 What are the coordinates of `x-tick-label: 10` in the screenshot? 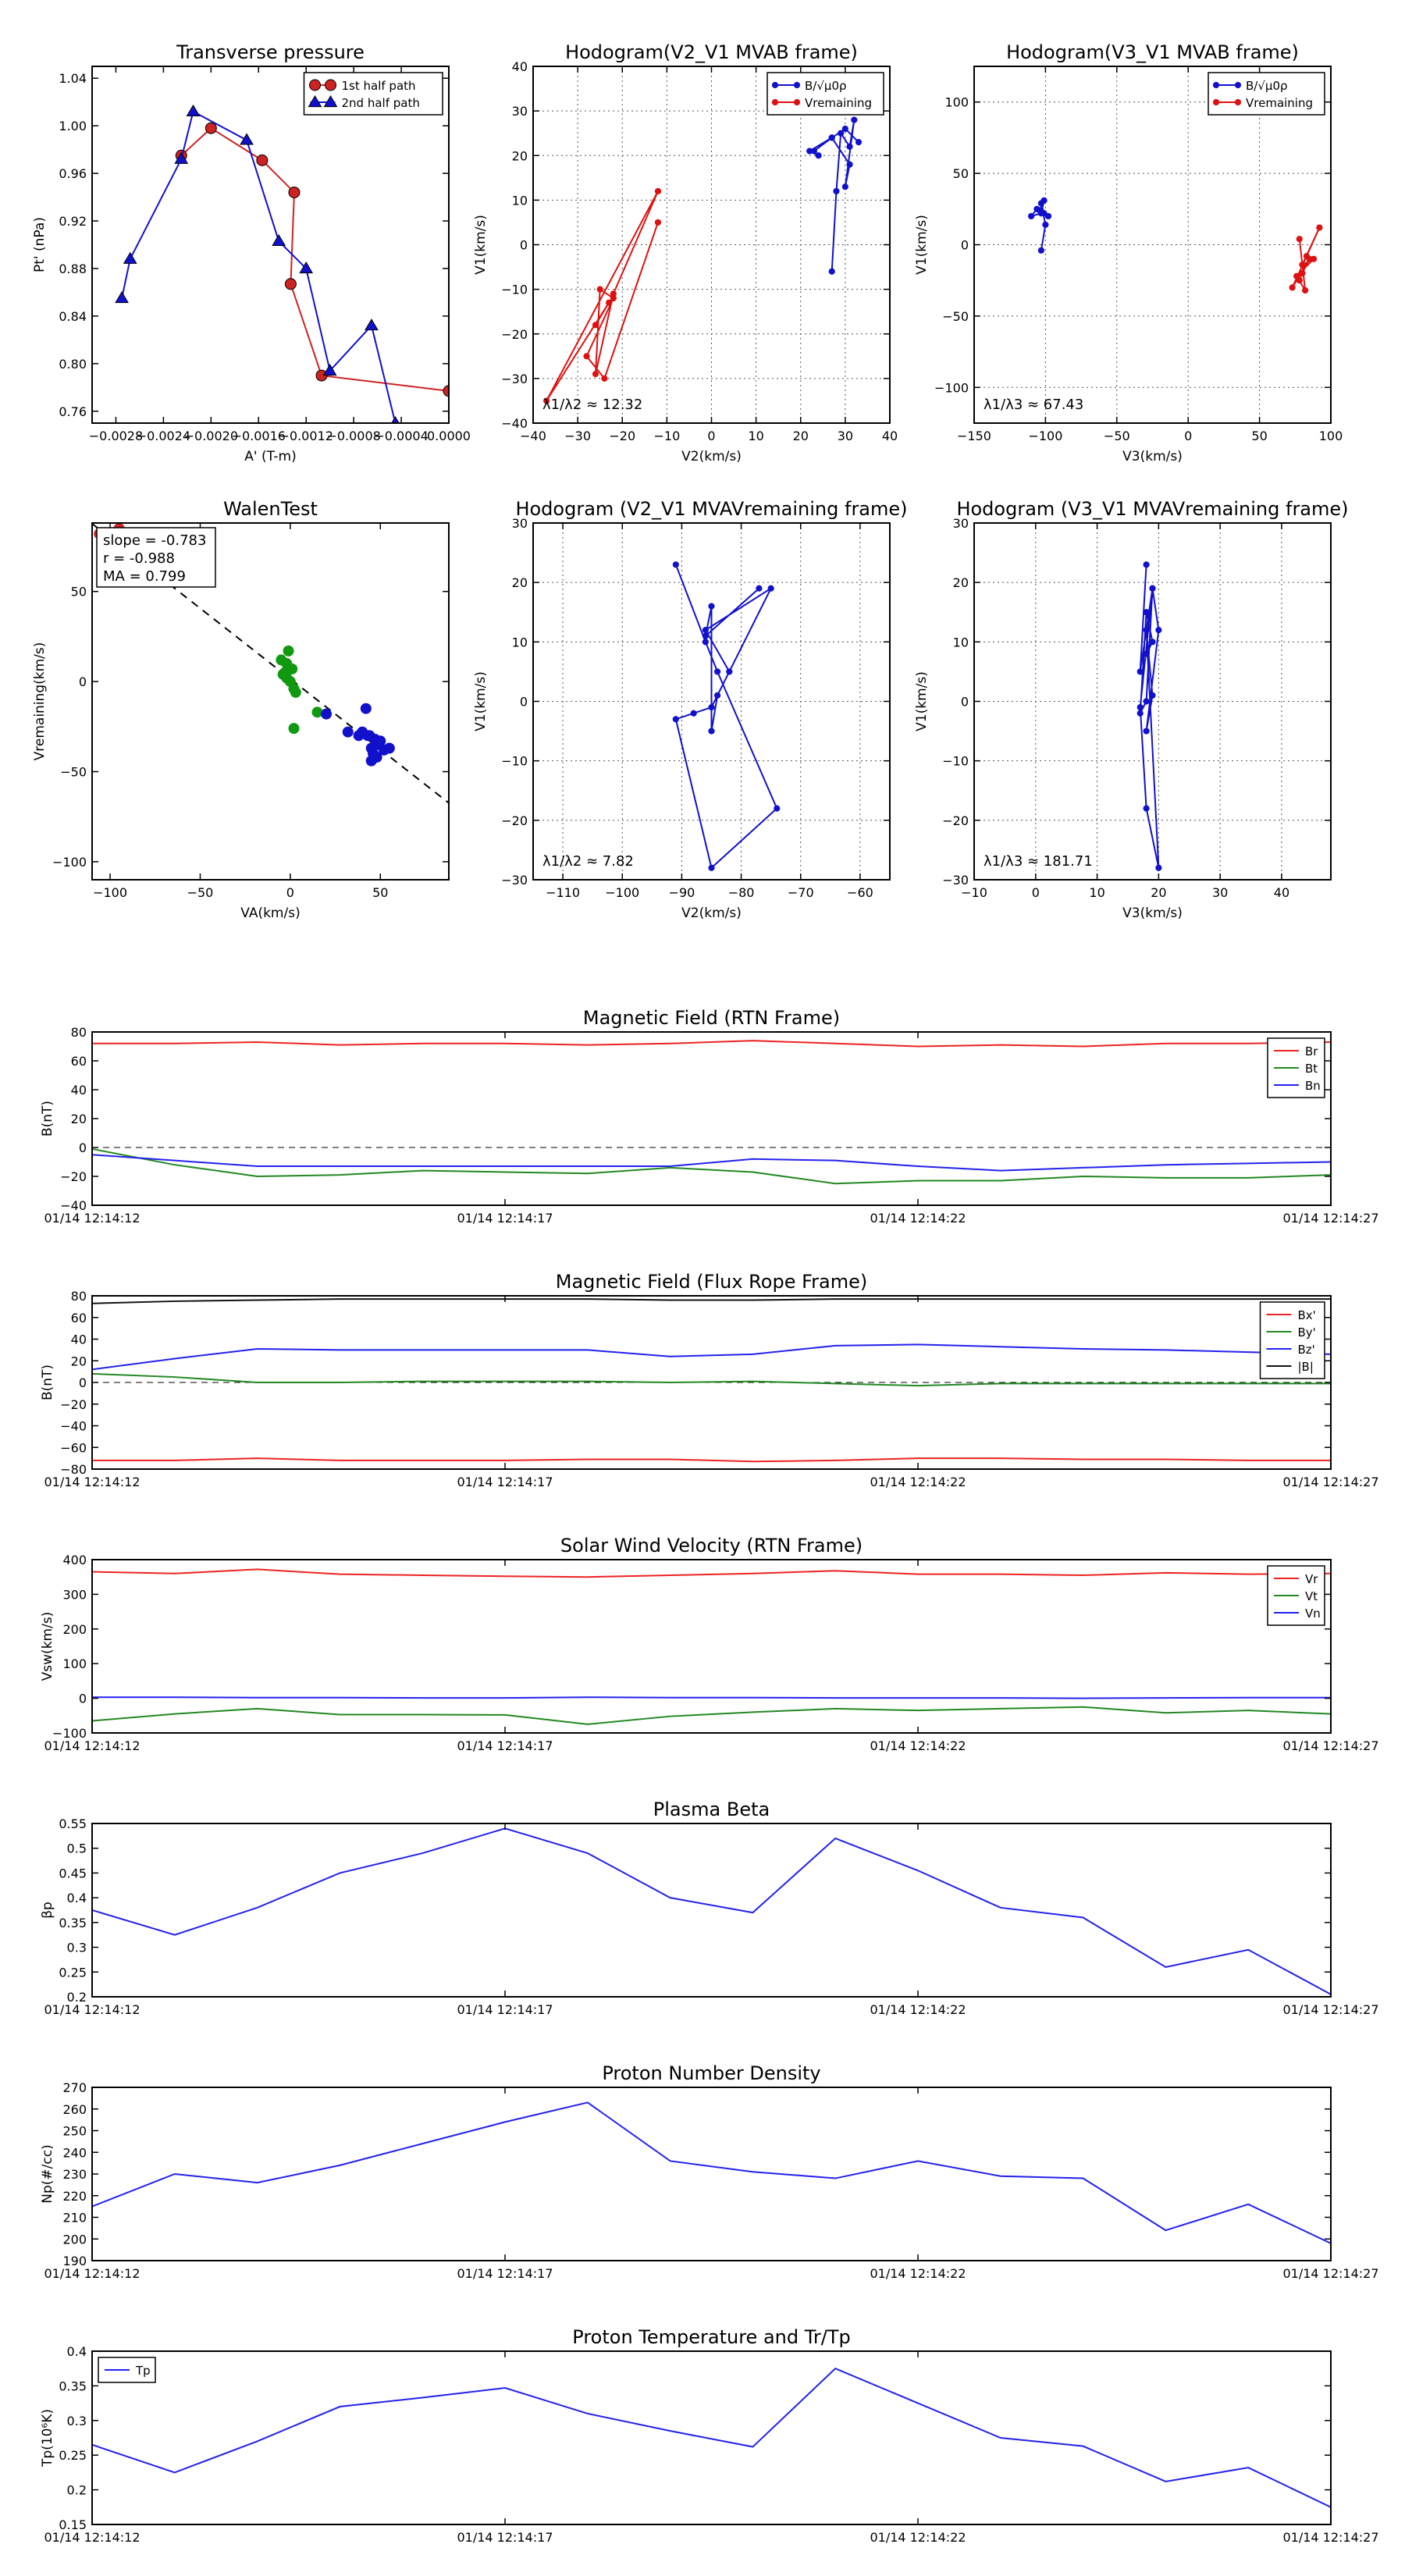 It's located at (1096, 892).